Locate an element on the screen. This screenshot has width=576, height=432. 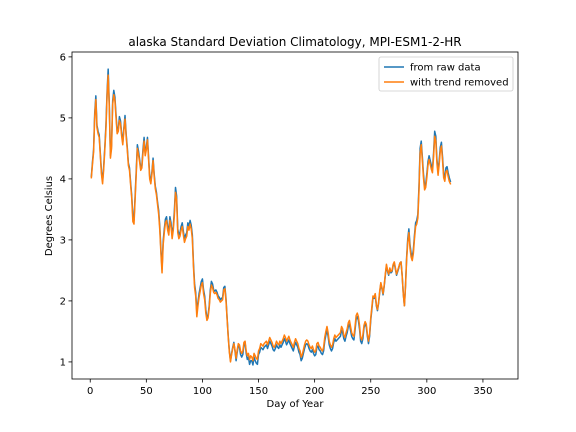
y-tick-label: 1 is located at coordinates (63, 362).